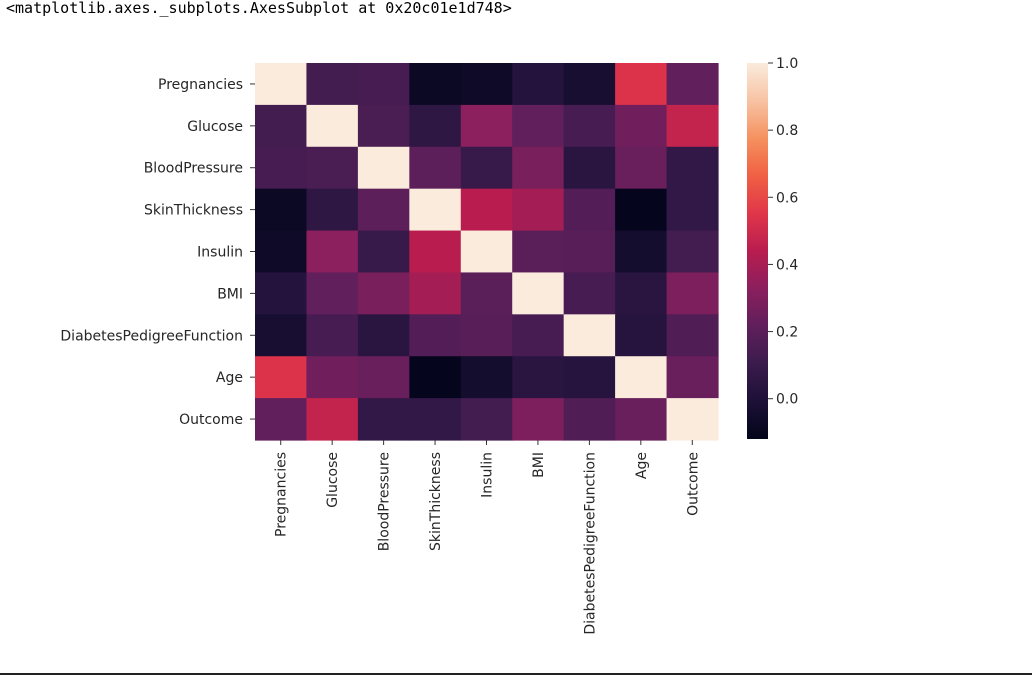  I want to click on column-tick-label: Insulin, so click(488, 475).